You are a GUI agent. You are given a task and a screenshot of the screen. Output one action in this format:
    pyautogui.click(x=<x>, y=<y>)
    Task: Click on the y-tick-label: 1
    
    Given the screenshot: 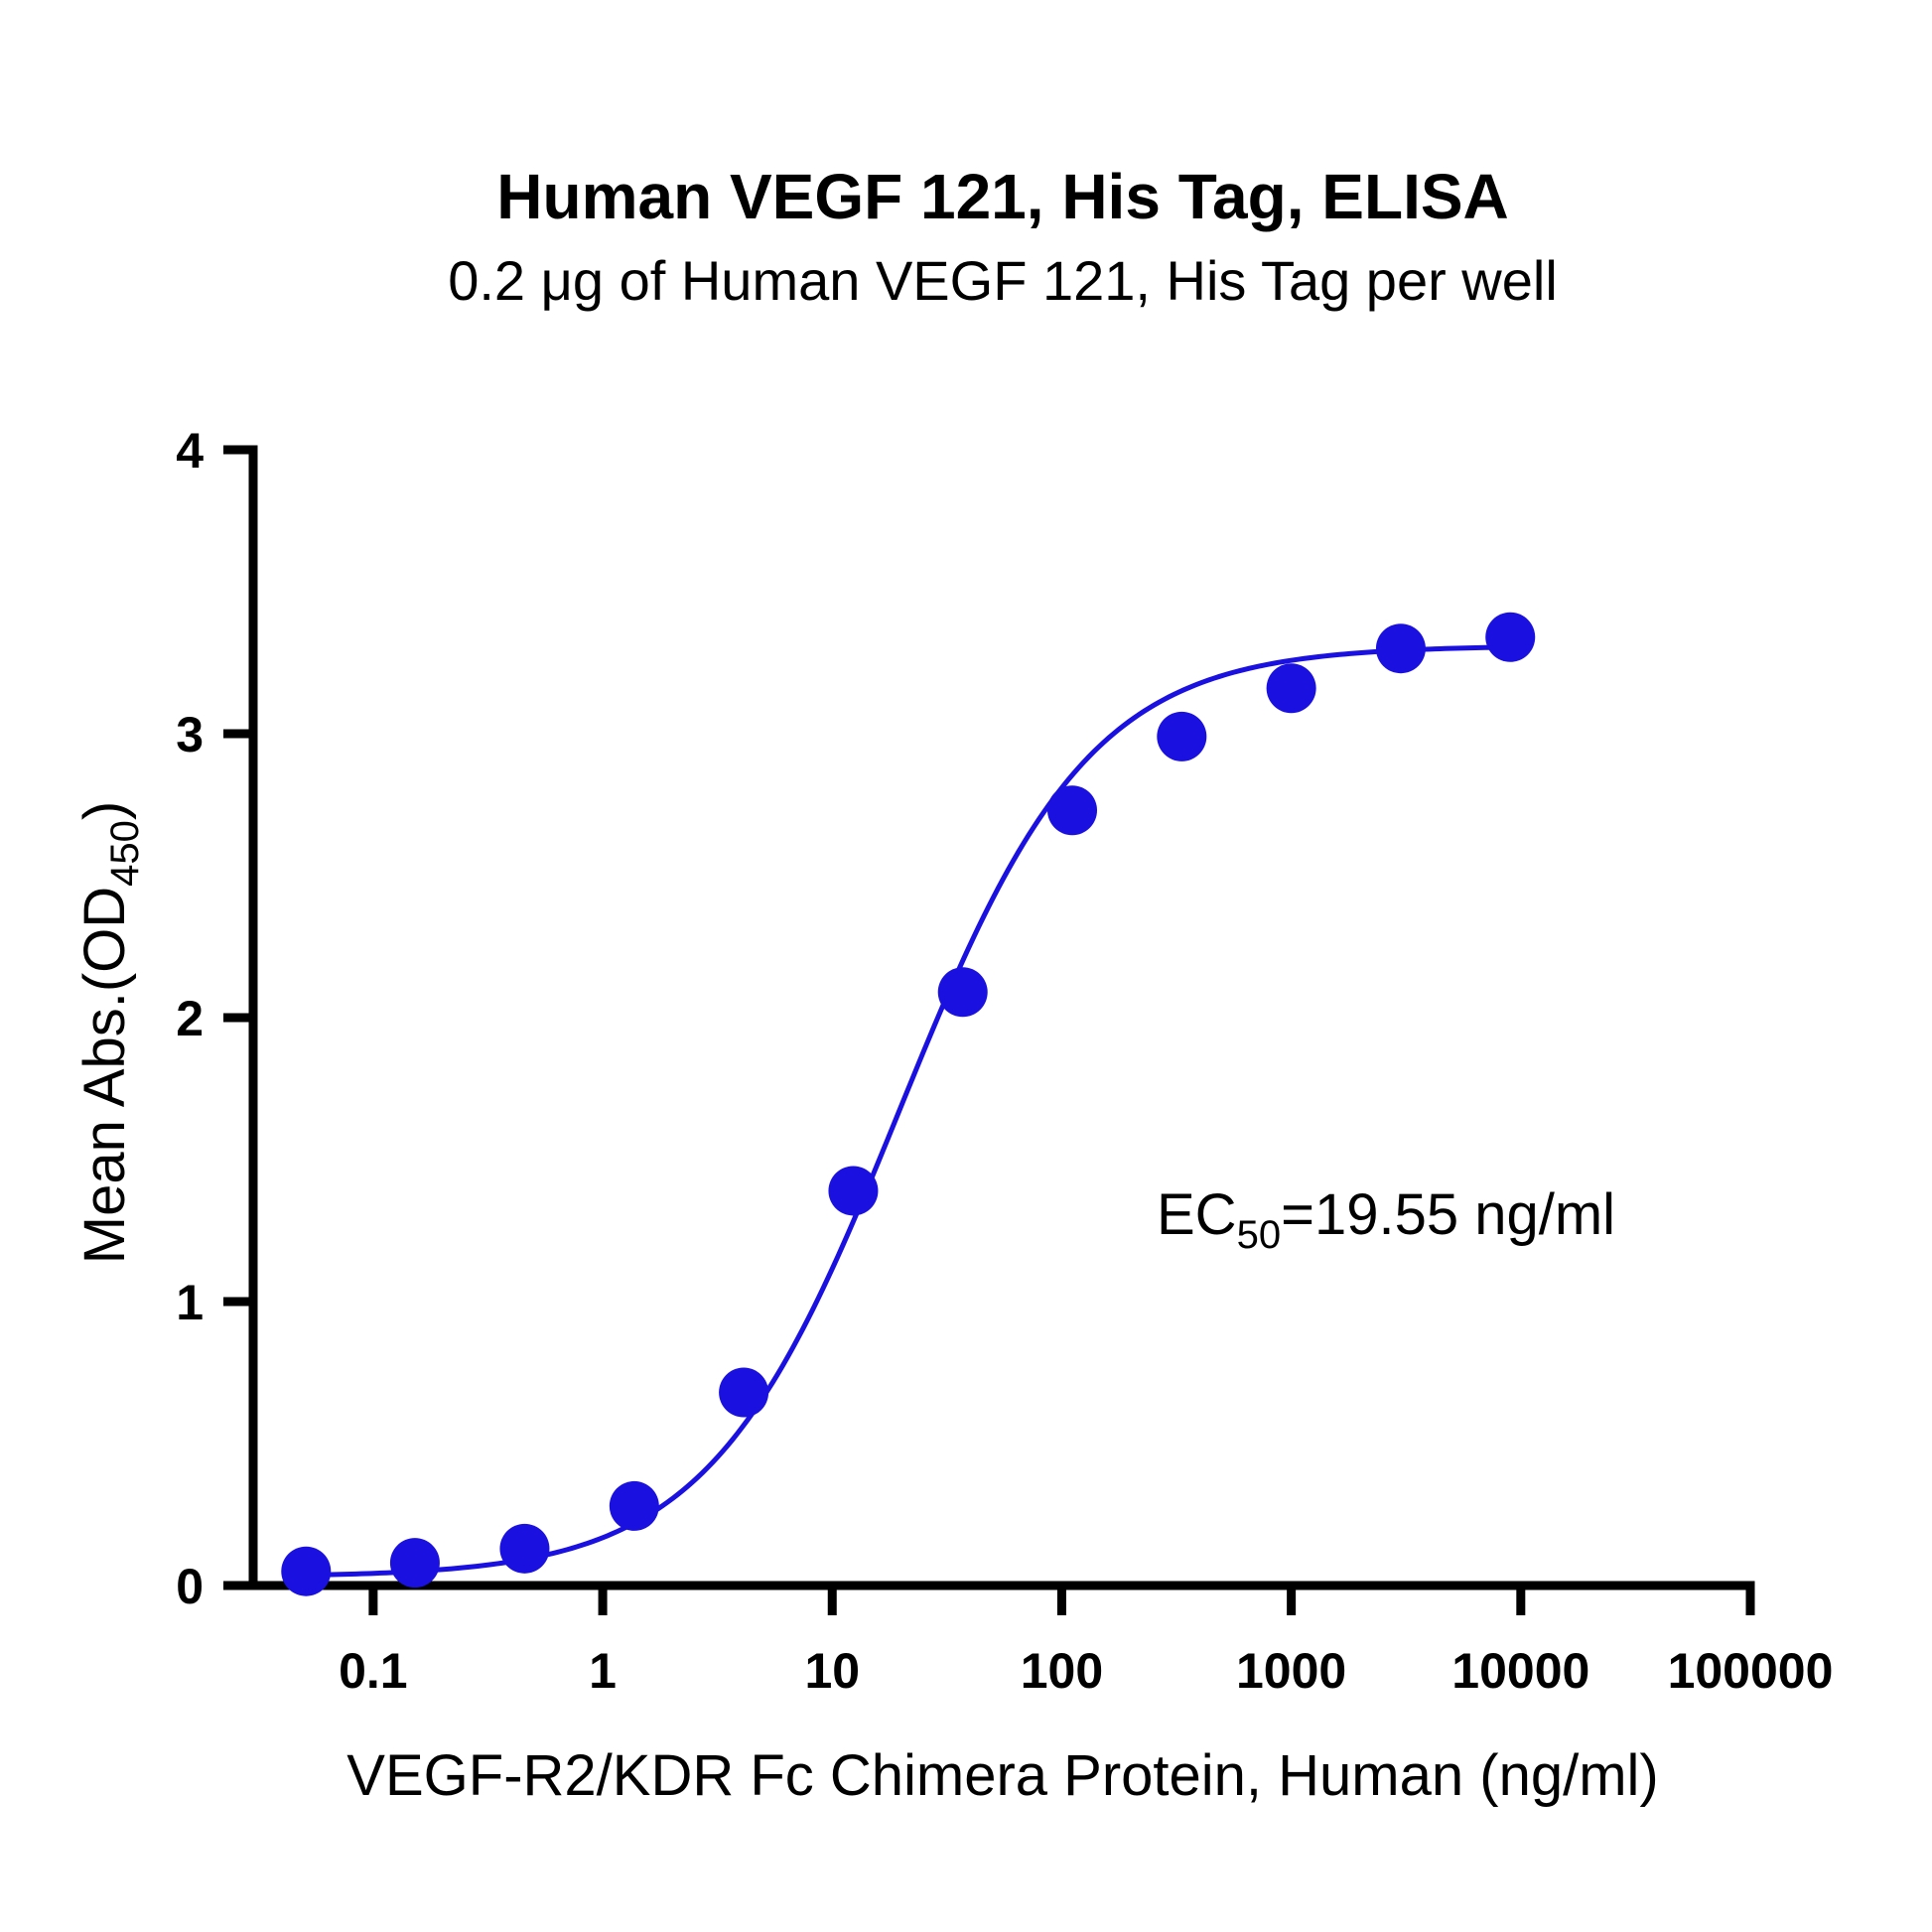 What is the action you would take?
    pyautogui.click(x=190, y=1302)
    